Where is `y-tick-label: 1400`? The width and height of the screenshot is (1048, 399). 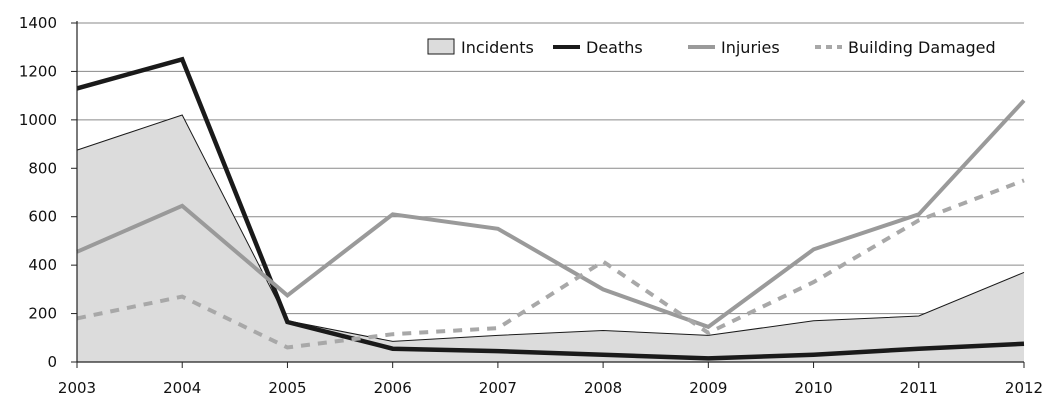 y-tick-label: 1400 is located at coordinates (38, 23).